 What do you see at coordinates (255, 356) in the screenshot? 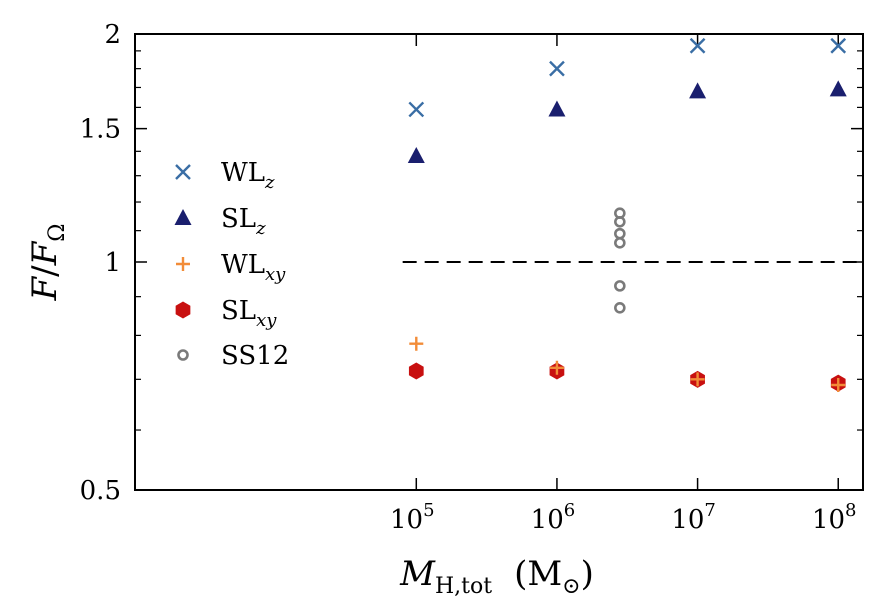
I see `legend-label: SS12` at bounding box center [255, 356].